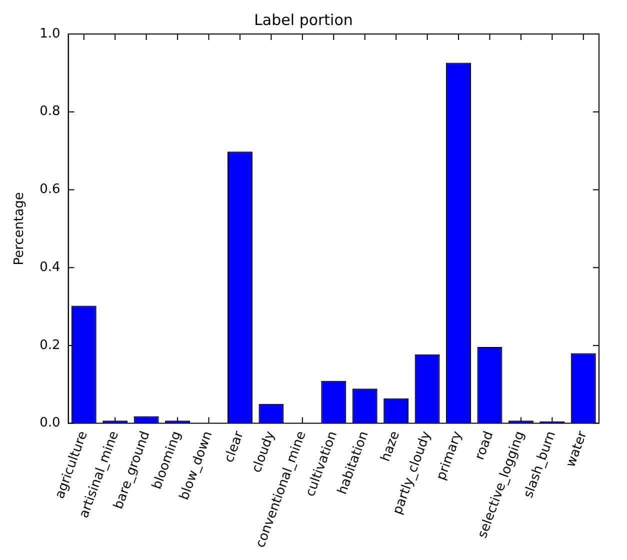  What do you see at coordinates (50, 34) in the screenshot?
I see `y-tick-label: 1.0` at bounding box center [50, 34].